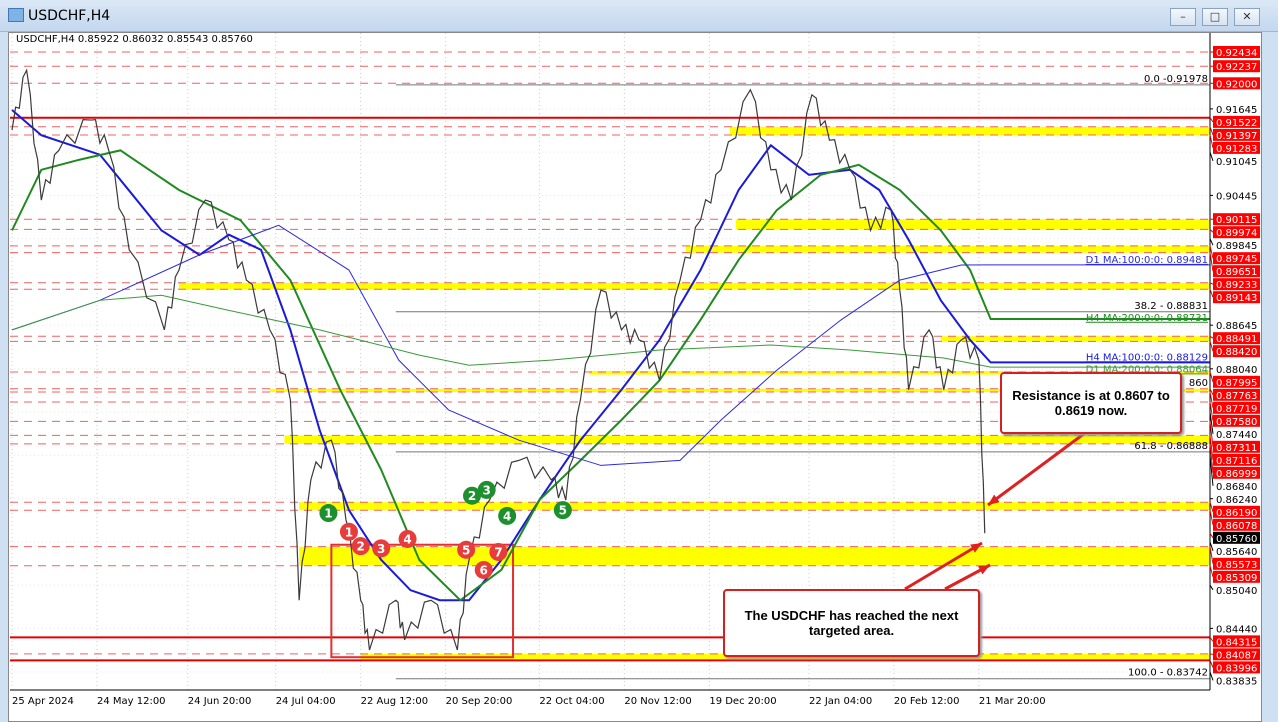 This screenshot has width=1278, height=722. Describe the element at coordinates (1236, 352) in the screenshot. I see `price-level-badge-text: 0.88420` at that location.